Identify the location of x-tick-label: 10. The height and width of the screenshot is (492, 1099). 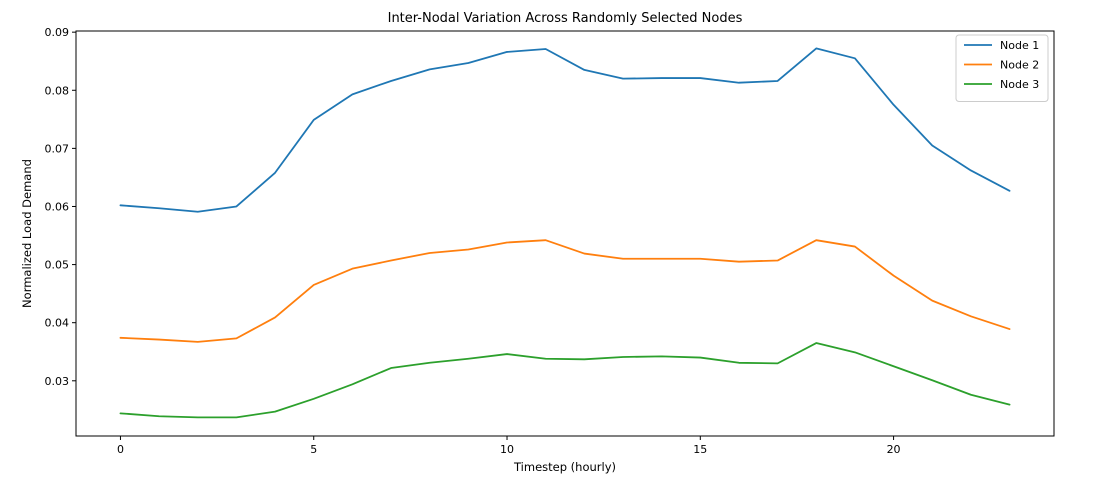
(507, 449).